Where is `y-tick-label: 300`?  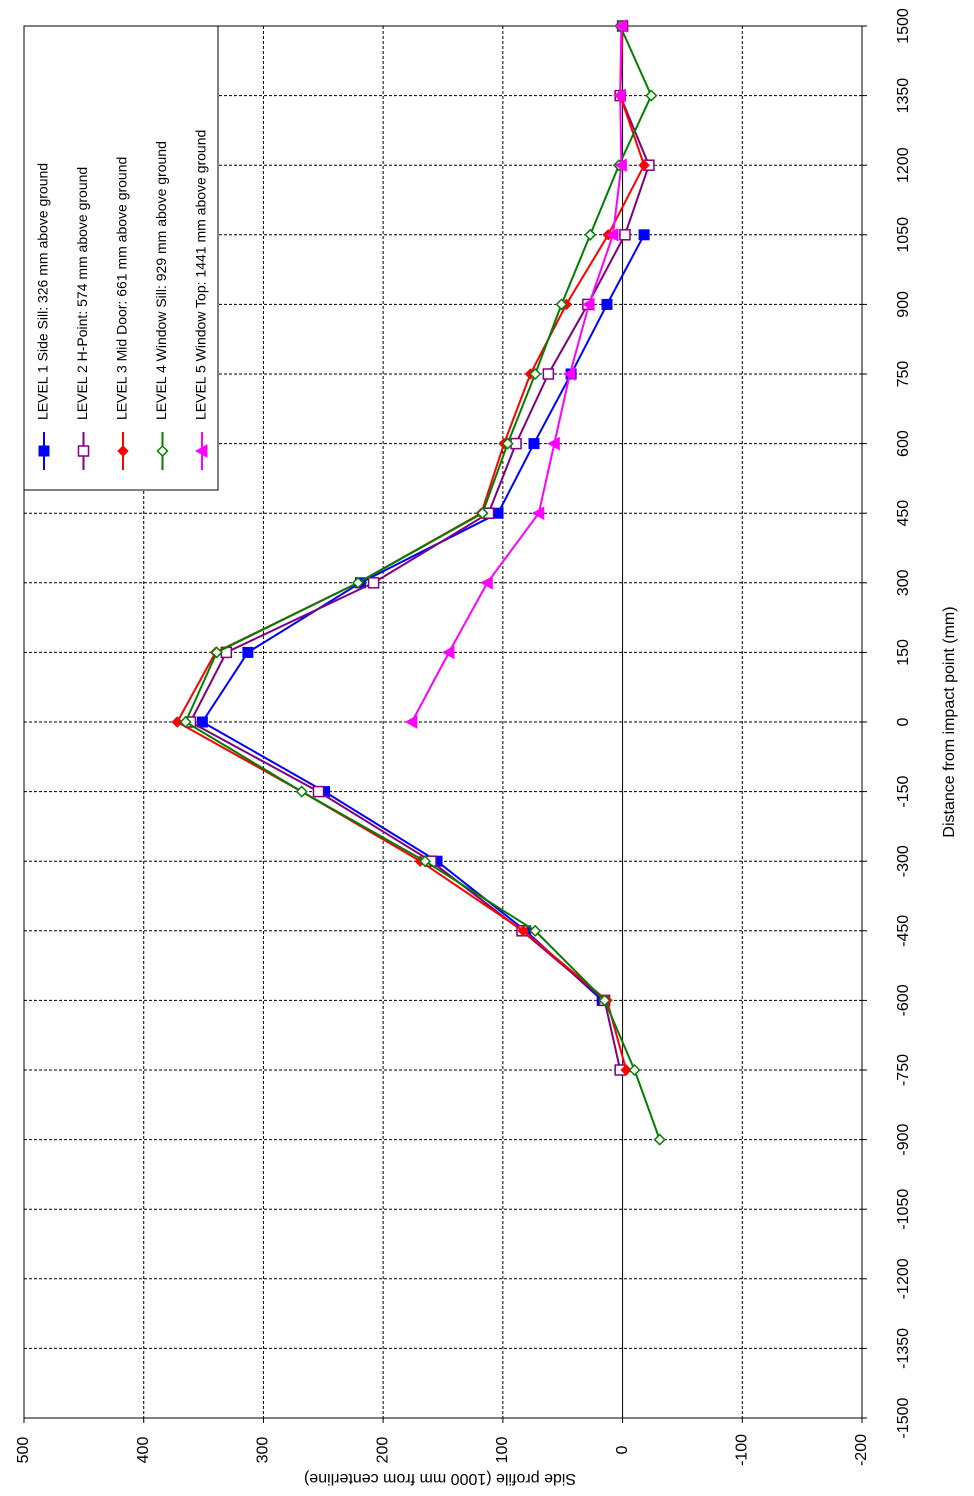
y-tick-label: 300 is located at coordinates (263, 1450).